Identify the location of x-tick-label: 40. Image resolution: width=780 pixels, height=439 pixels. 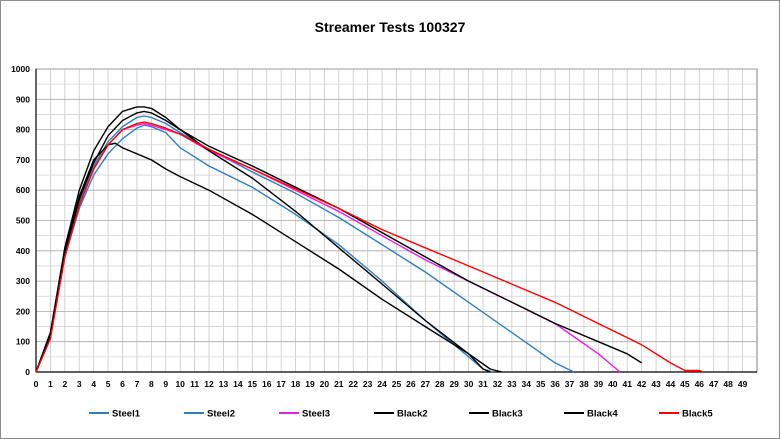
(613, 384).